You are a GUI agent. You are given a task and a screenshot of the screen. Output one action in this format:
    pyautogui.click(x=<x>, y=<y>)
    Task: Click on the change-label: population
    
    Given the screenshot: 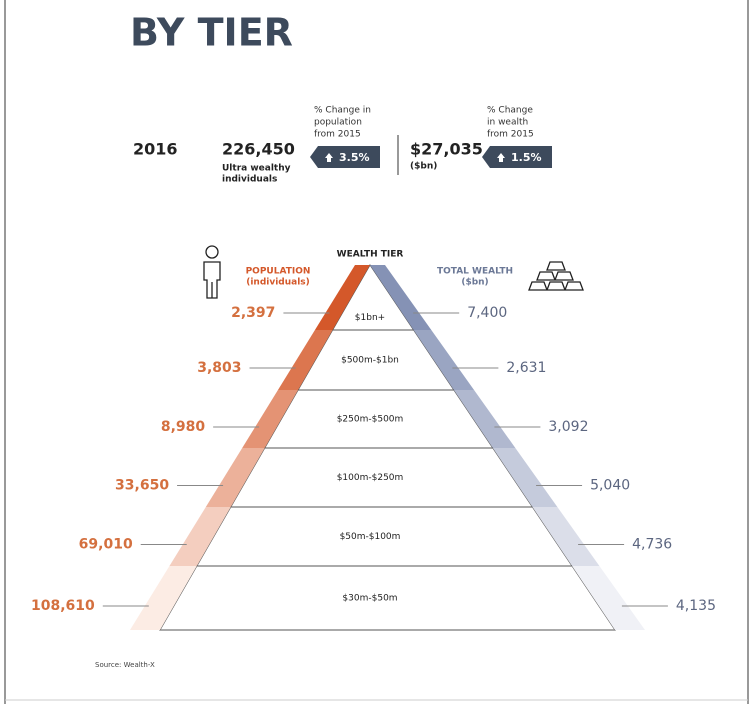 What is the action you would take?
    pyautogui.click(x=338, y=123)
    